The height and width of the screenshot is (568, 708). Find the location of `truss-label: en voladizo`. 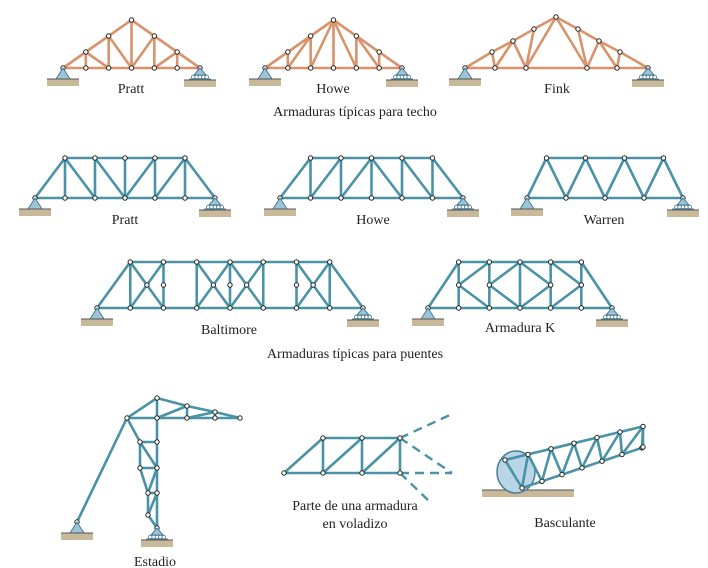

truss-label: en voladizo is located at coordinates (355, 524).